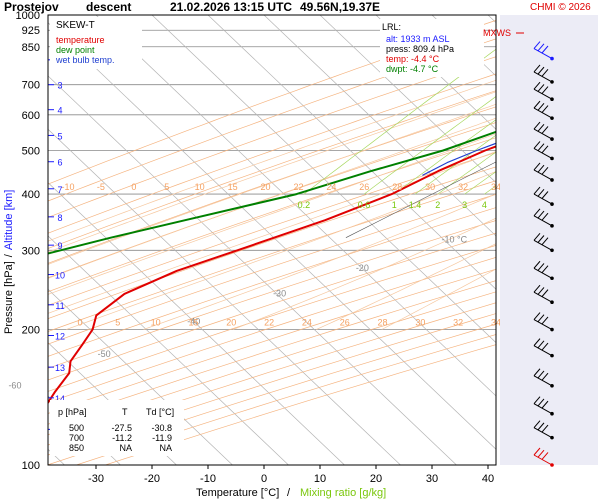  What do you see at coordinates (59, 86) in the screenshot?
I see `altitude-tick-label: 3` at bounding box center [59, 86].